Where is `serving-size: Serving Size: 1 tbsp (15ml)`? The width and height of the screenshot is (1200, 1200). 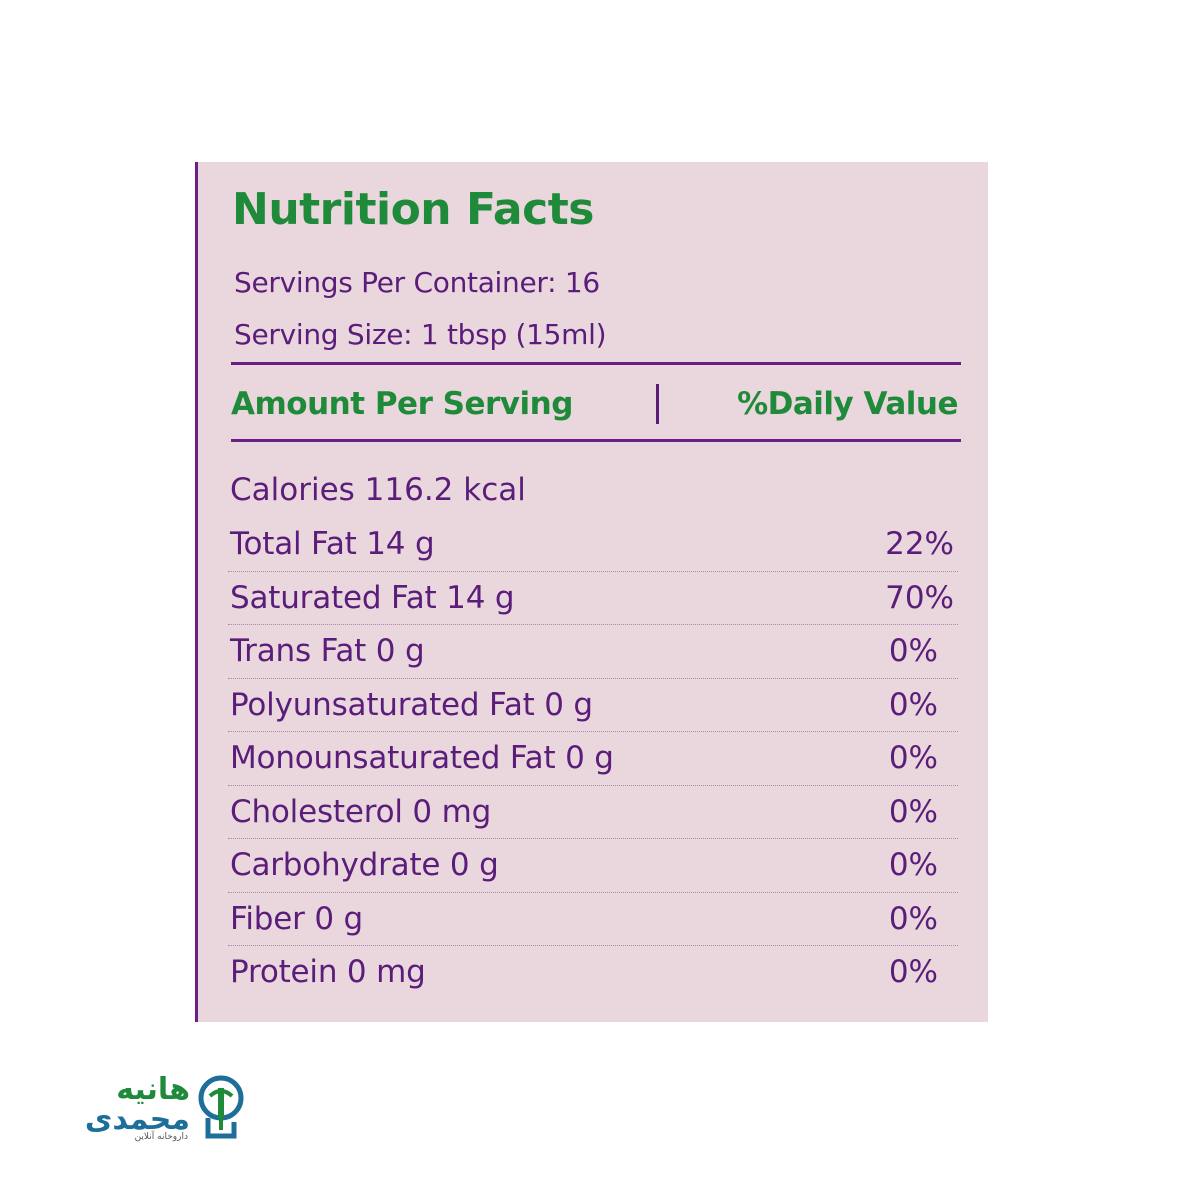 serving-size: Serving Size: 1 tbsp (15ml) is located at coordinates (420, 334).